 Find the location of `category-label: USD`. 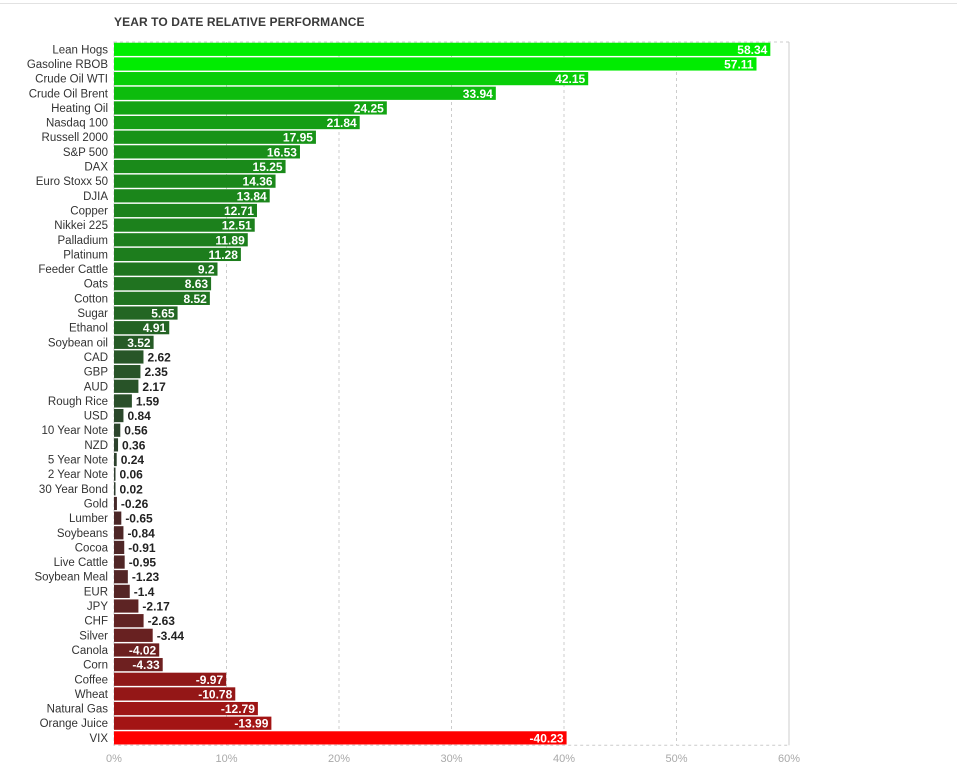

category-label: USD is located at coordinates (96, 417).